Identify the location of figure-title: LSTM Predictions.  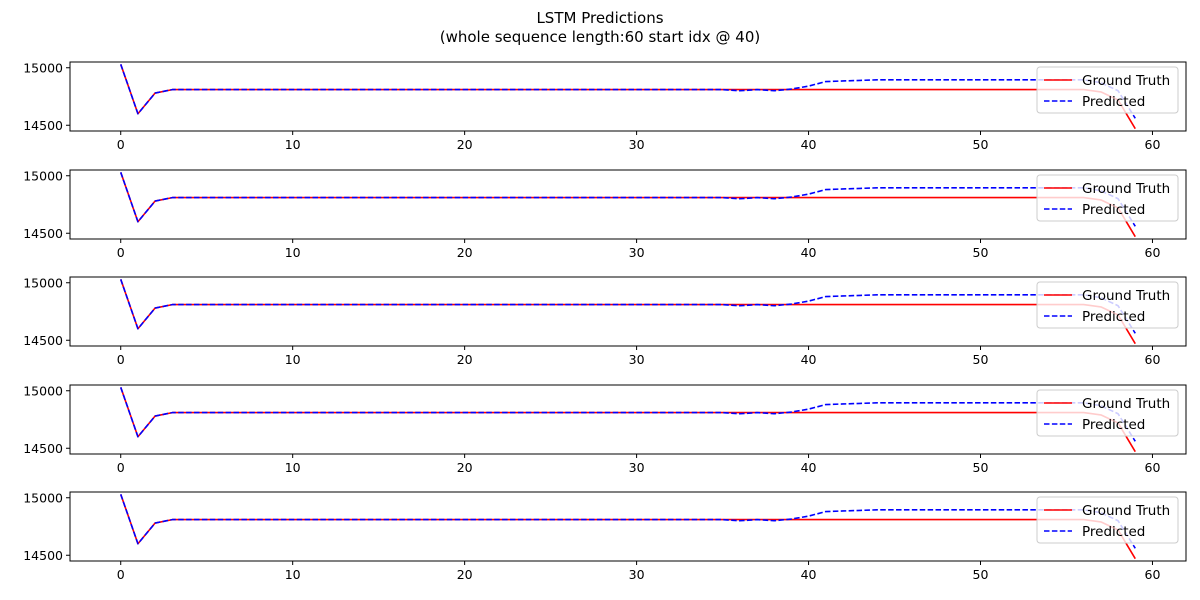
(600, 18).